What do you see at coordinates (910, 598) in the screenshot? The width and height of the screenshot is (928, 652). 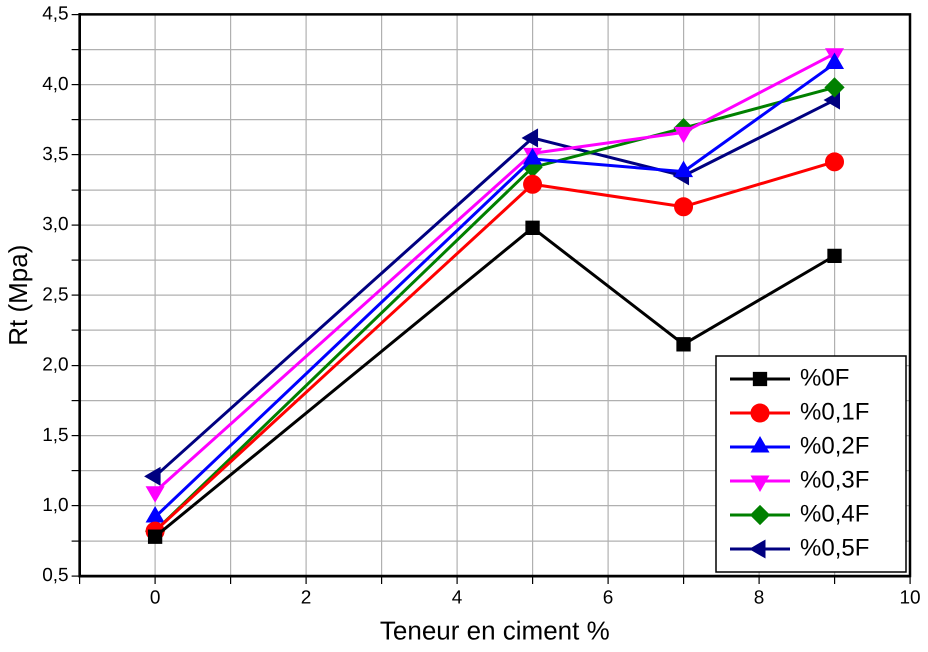 I see `x-tick-label: 10` at bounding box center [910, 598].